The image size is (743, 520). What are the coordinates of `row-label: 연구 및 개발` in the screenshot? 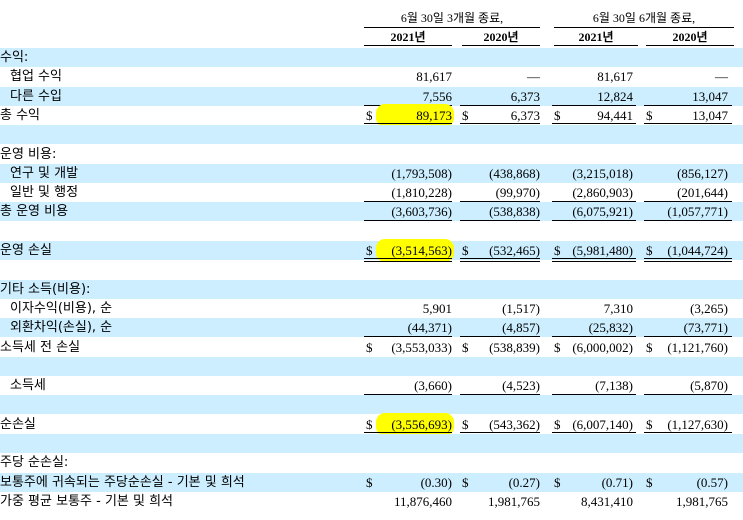 It's located at (44, 173).